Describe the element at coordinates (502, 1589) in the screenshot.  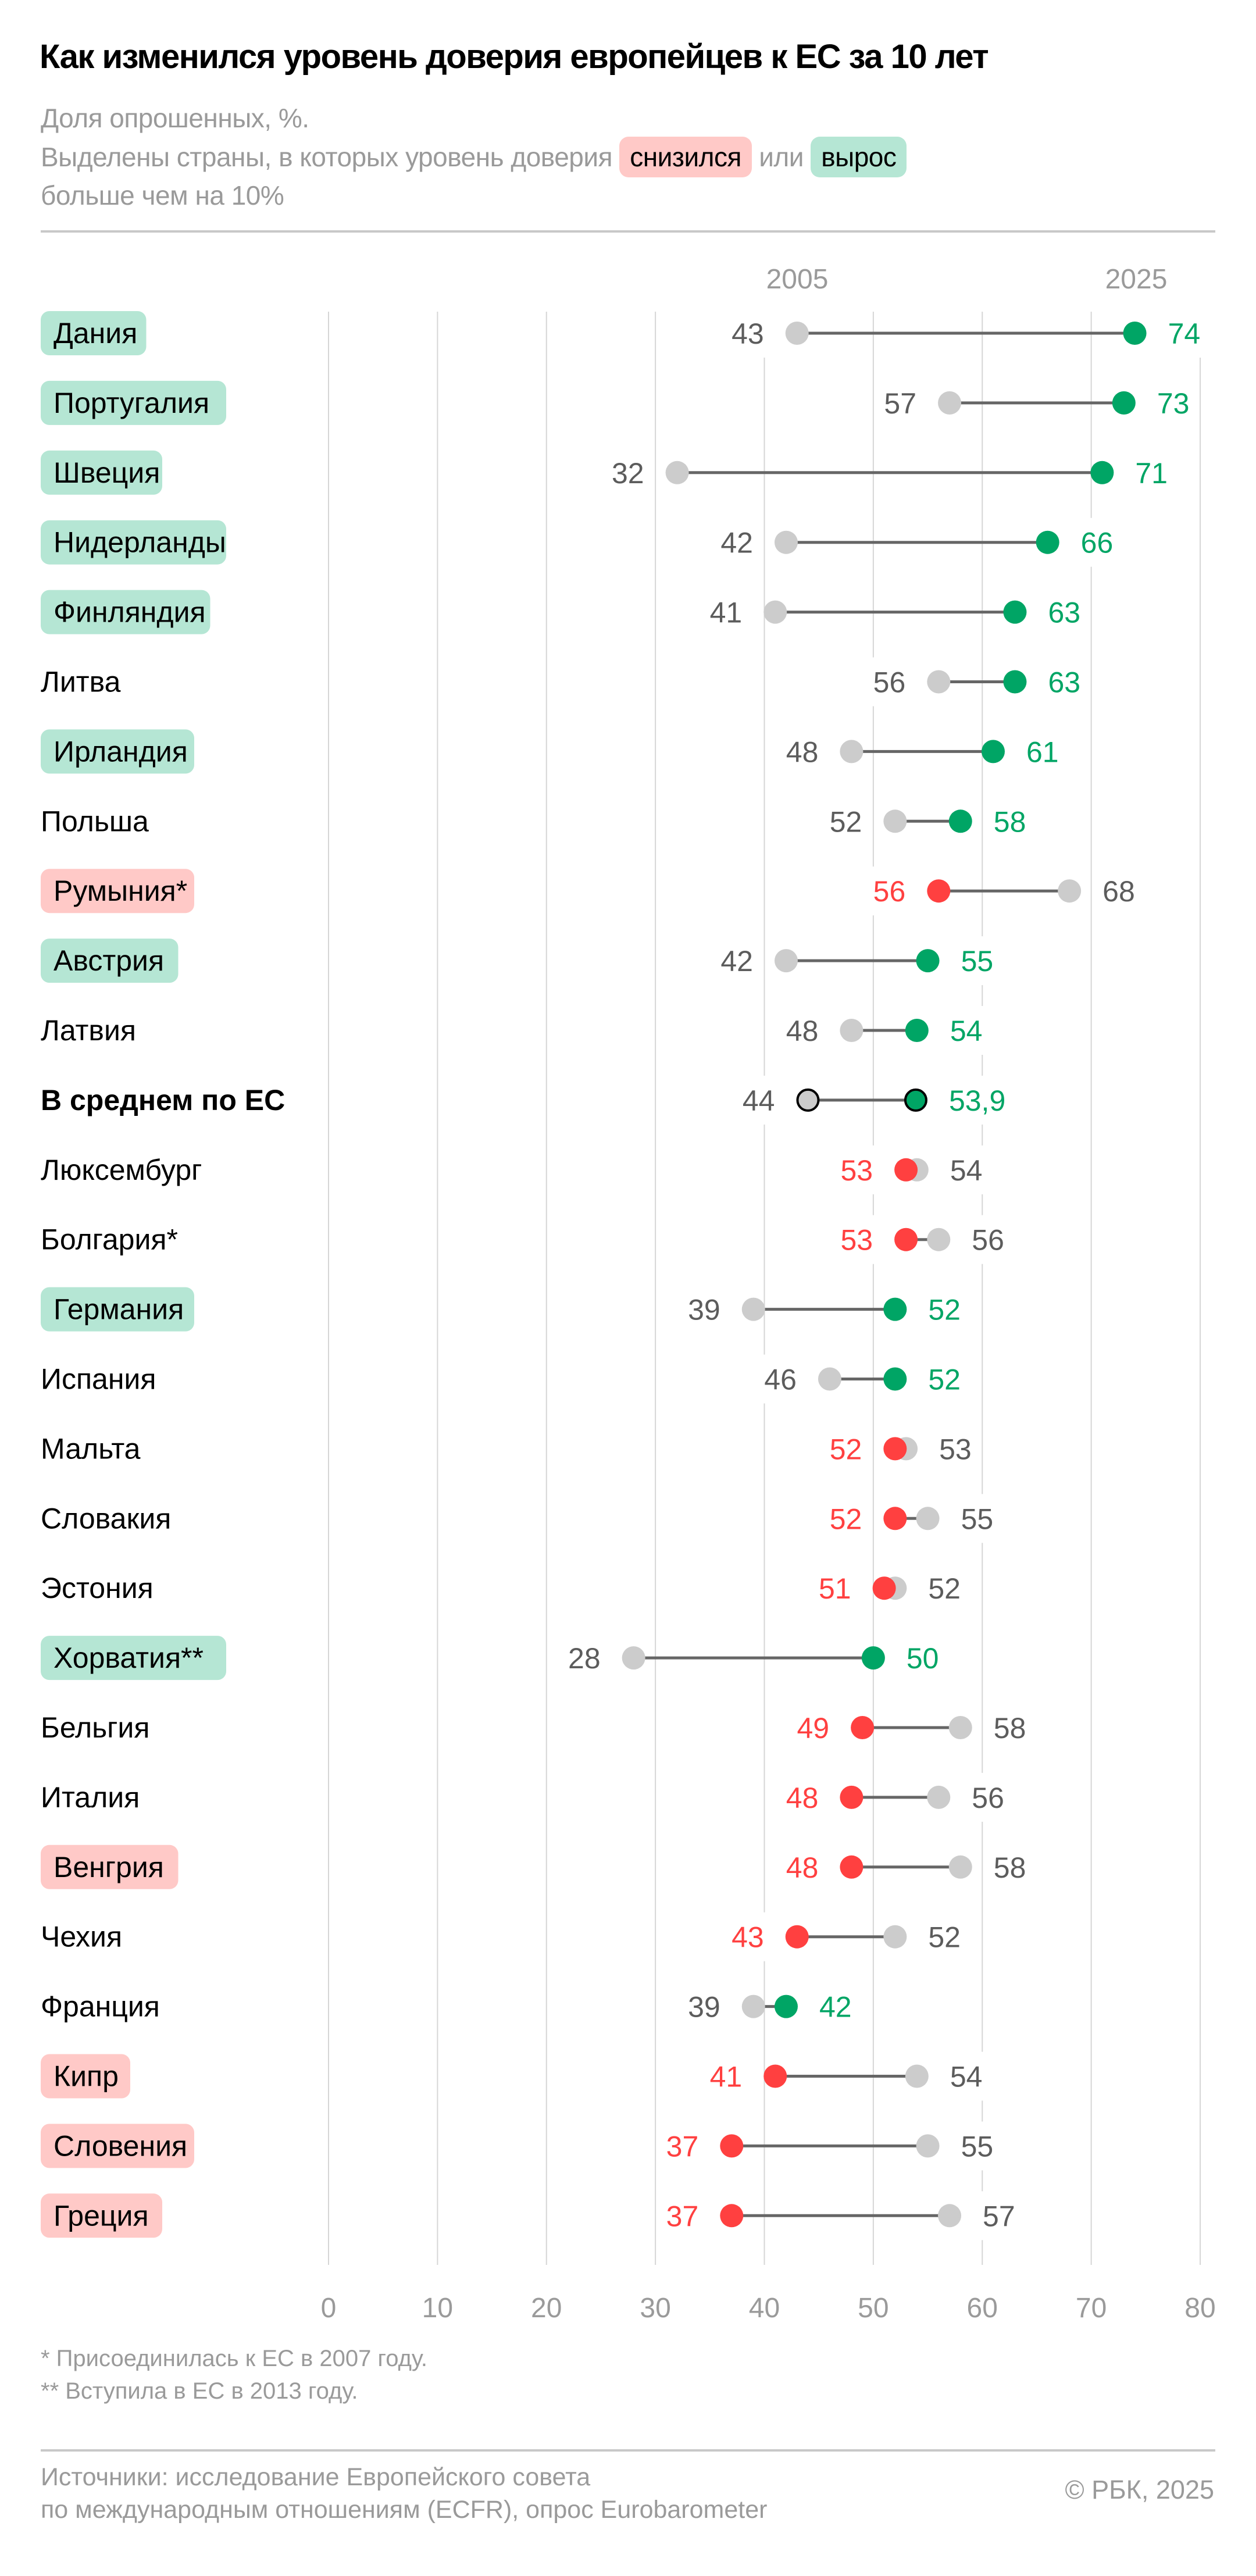
I see `chart-row: Эстония 51 52` at that location.